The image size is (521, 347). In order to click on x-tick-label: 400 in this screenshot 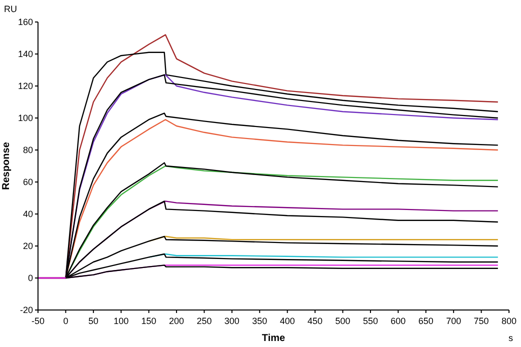, I will do `click(287, 321)`.